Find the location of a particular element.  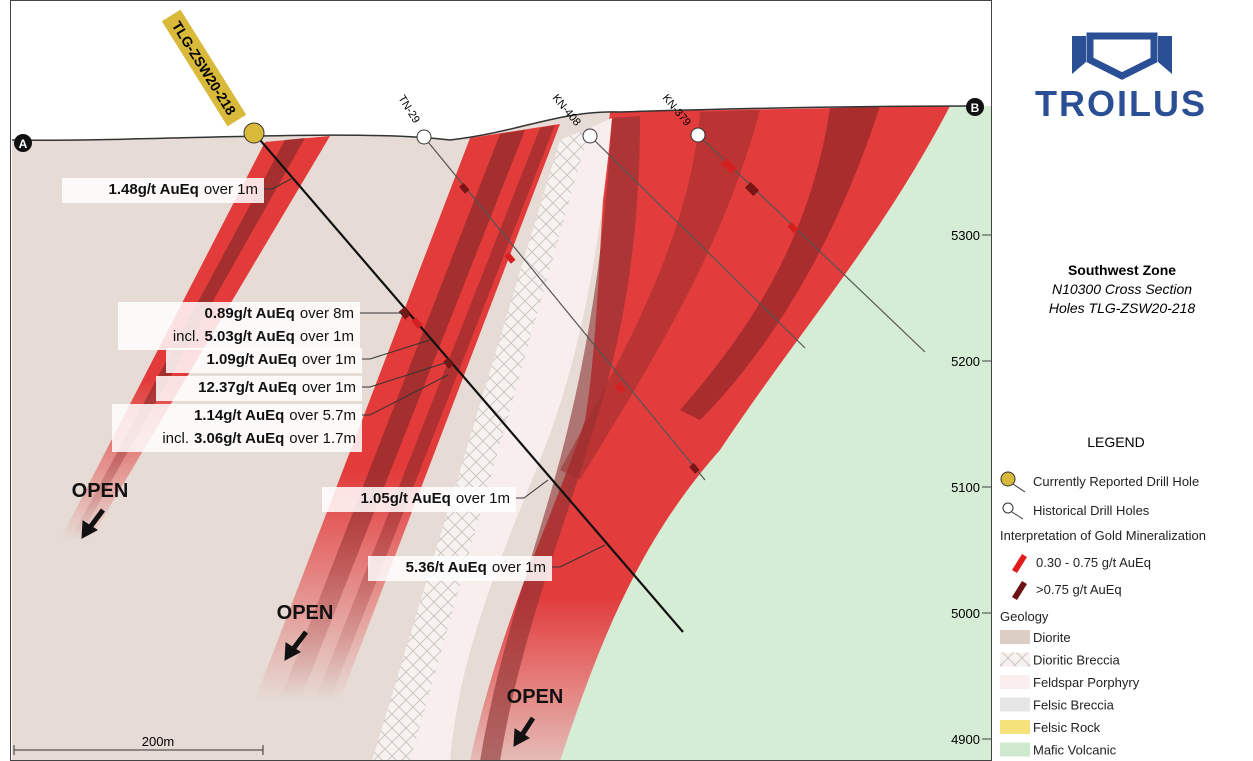

legend-text: Feldspar Porphyry is located at coordinates (1086, 682).